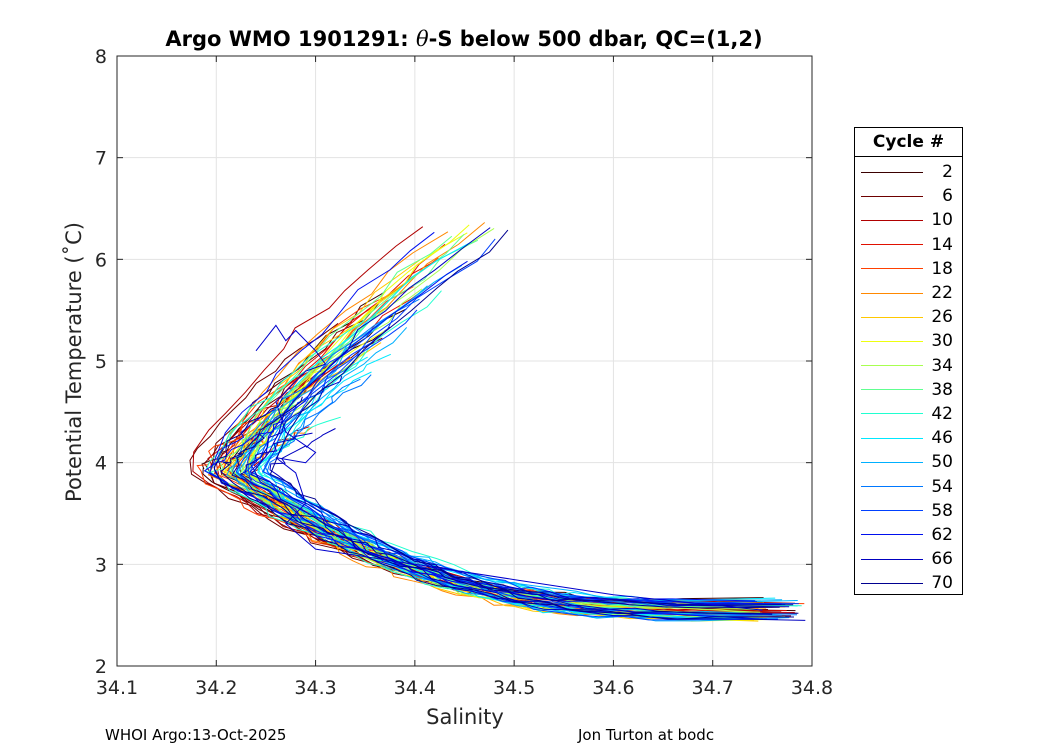 This screenshot has height=750, width=1050. I want to click on legend-items: 2 6 10 14 18 22 26 30 34 38 42 46 50 54 58 62 66 70, so click(908, 376).